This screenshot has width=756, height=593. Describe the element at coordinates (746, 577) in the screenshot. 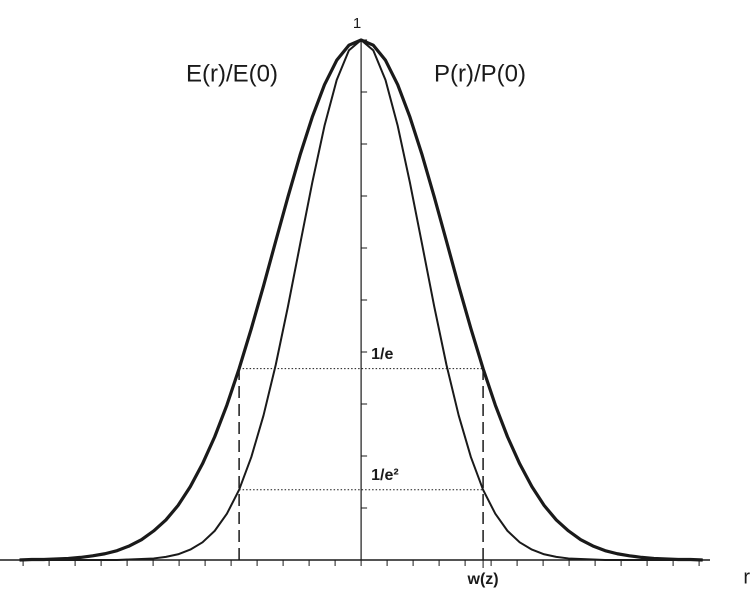

I see `x-axis-label: r` at that location.